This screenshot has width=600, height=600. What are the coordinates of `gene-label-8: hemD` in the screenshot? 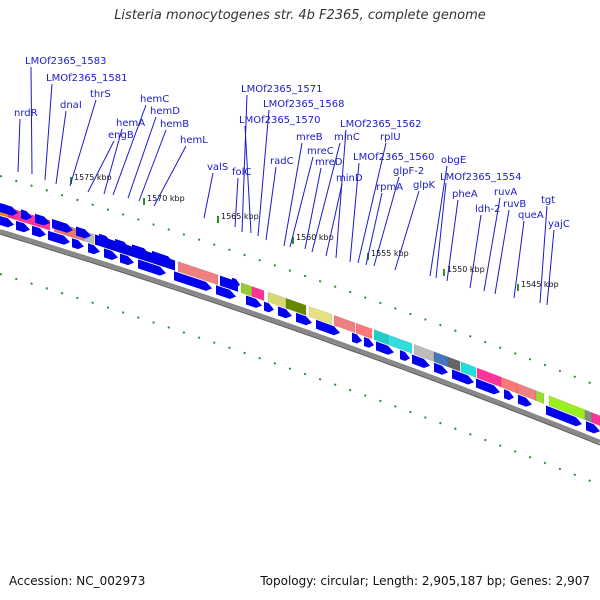 It's located at (165, 111).